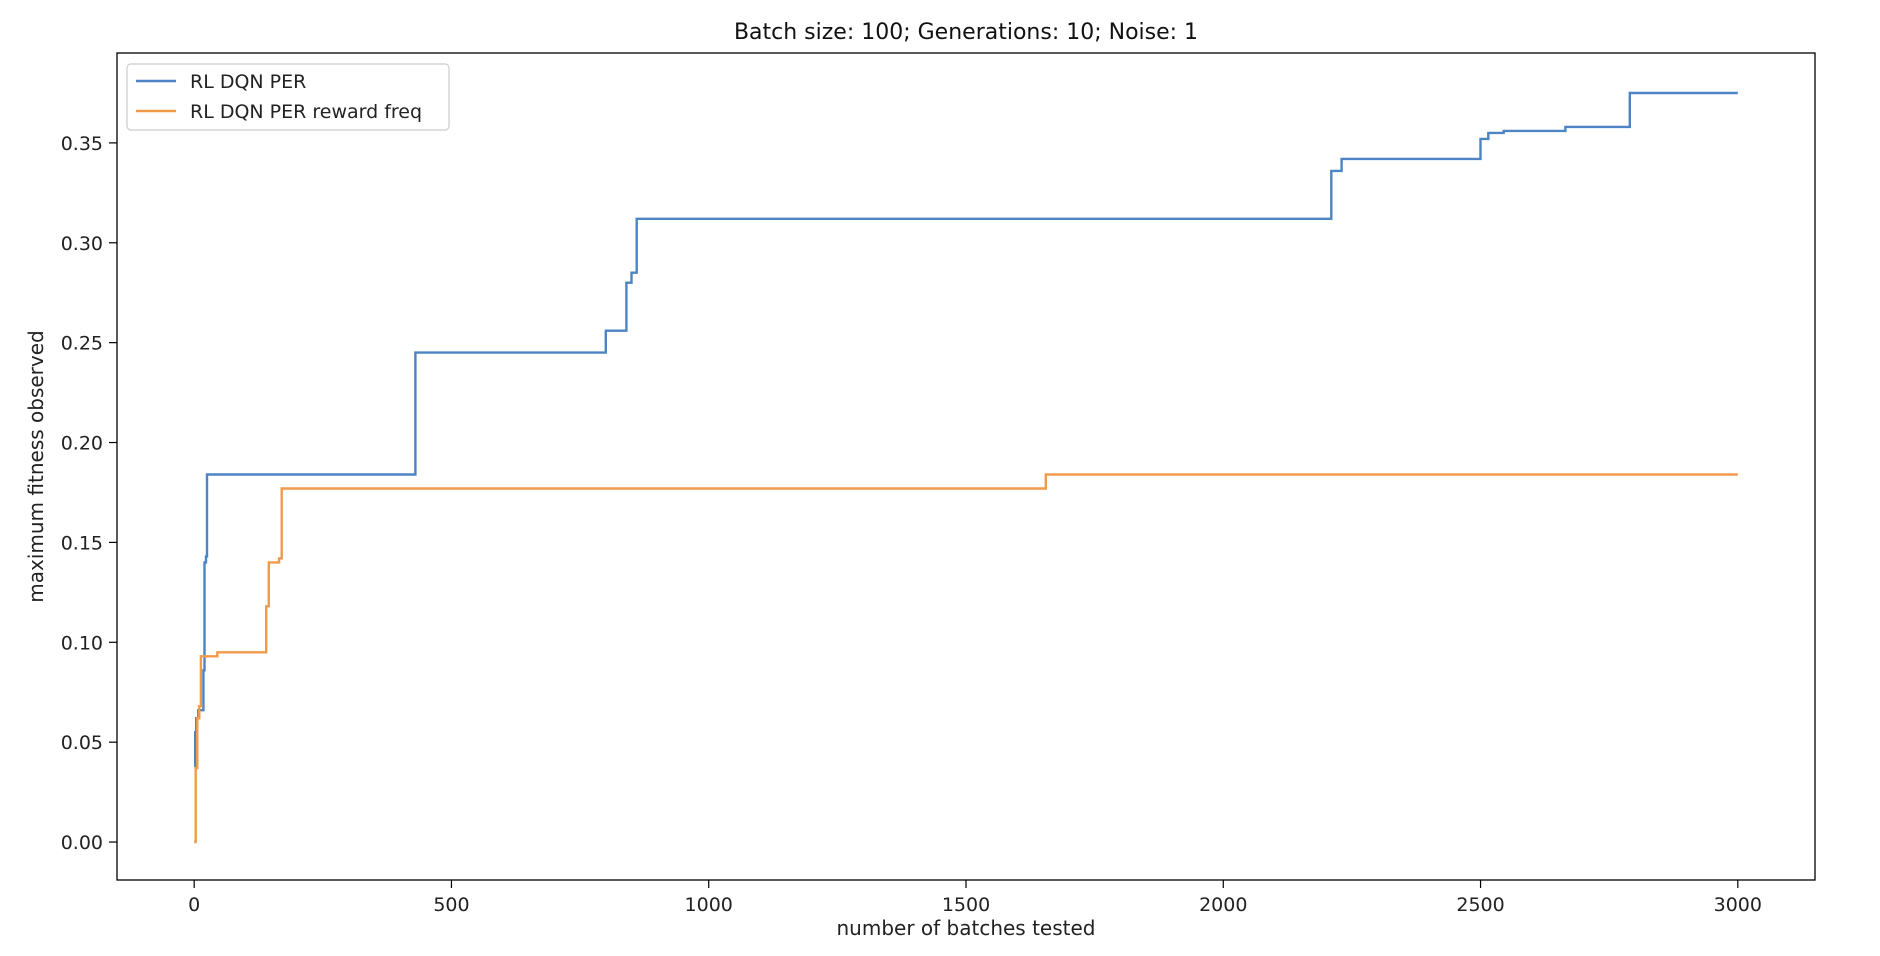 The width and height of the screenshot is (1880, 956). Describe the element at coordinates (966, 905) in the screenshot. I see `x-tick-label: 1500` at that location.